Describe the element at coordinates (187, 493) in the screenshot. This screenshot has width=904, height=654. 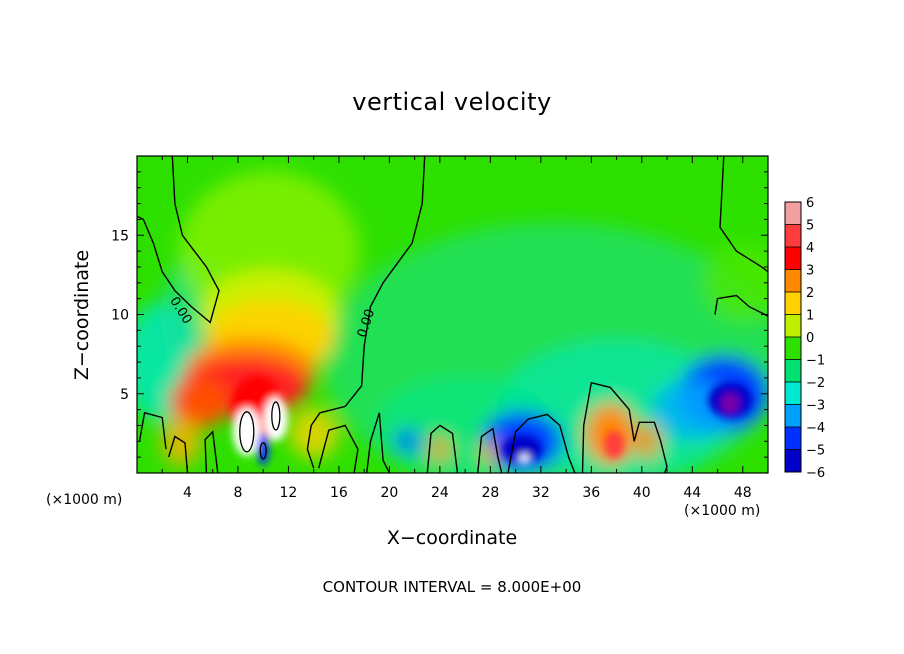
I see `x-tick-label: 4` at that location.